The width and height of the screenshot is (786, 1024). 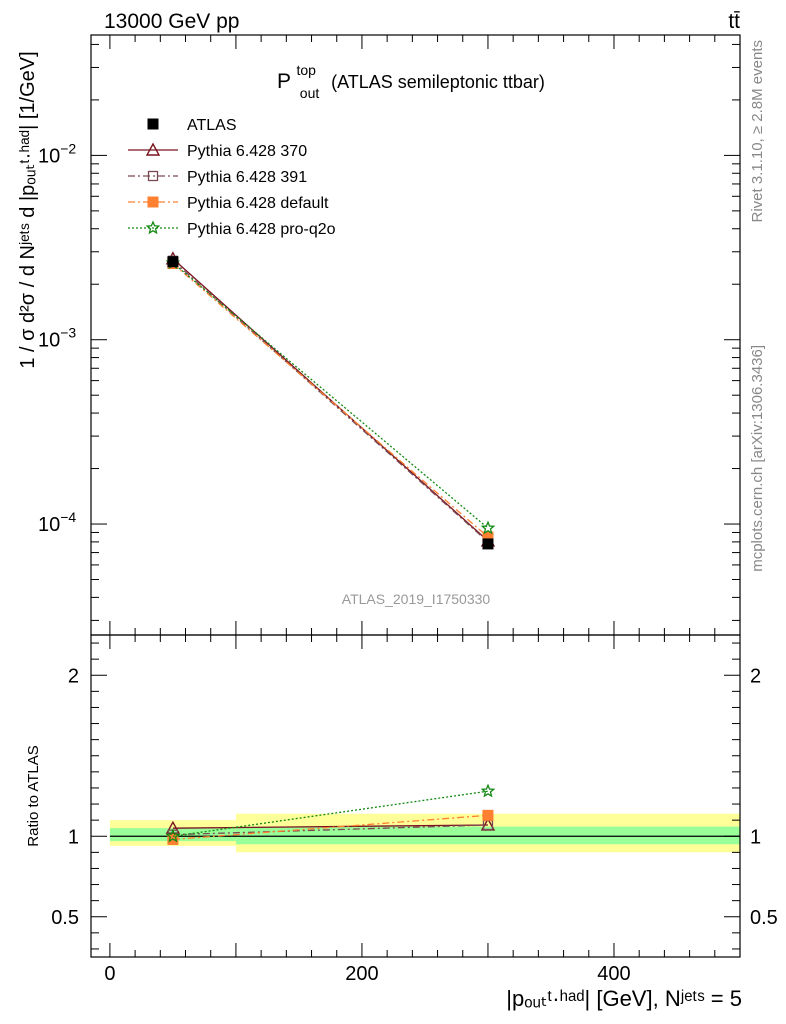 I want to click on analysis-watermark: ATLAS_2019_I1750330, so click(x=416, y=599).